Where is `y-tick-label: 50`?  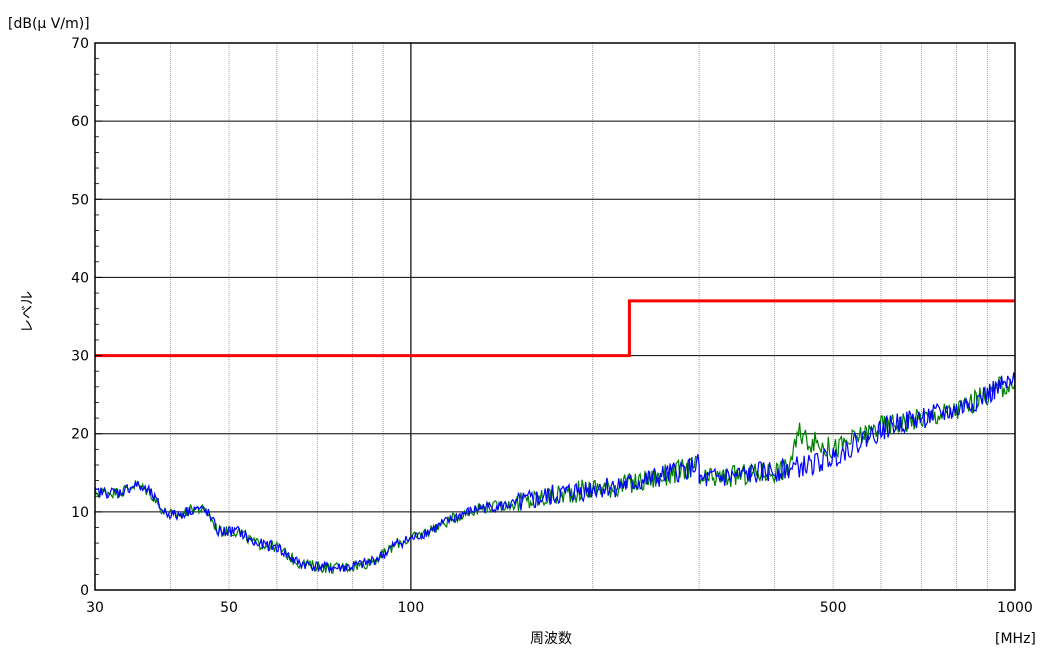 y-tick-label: 50 is located at coordinates (80, 200).